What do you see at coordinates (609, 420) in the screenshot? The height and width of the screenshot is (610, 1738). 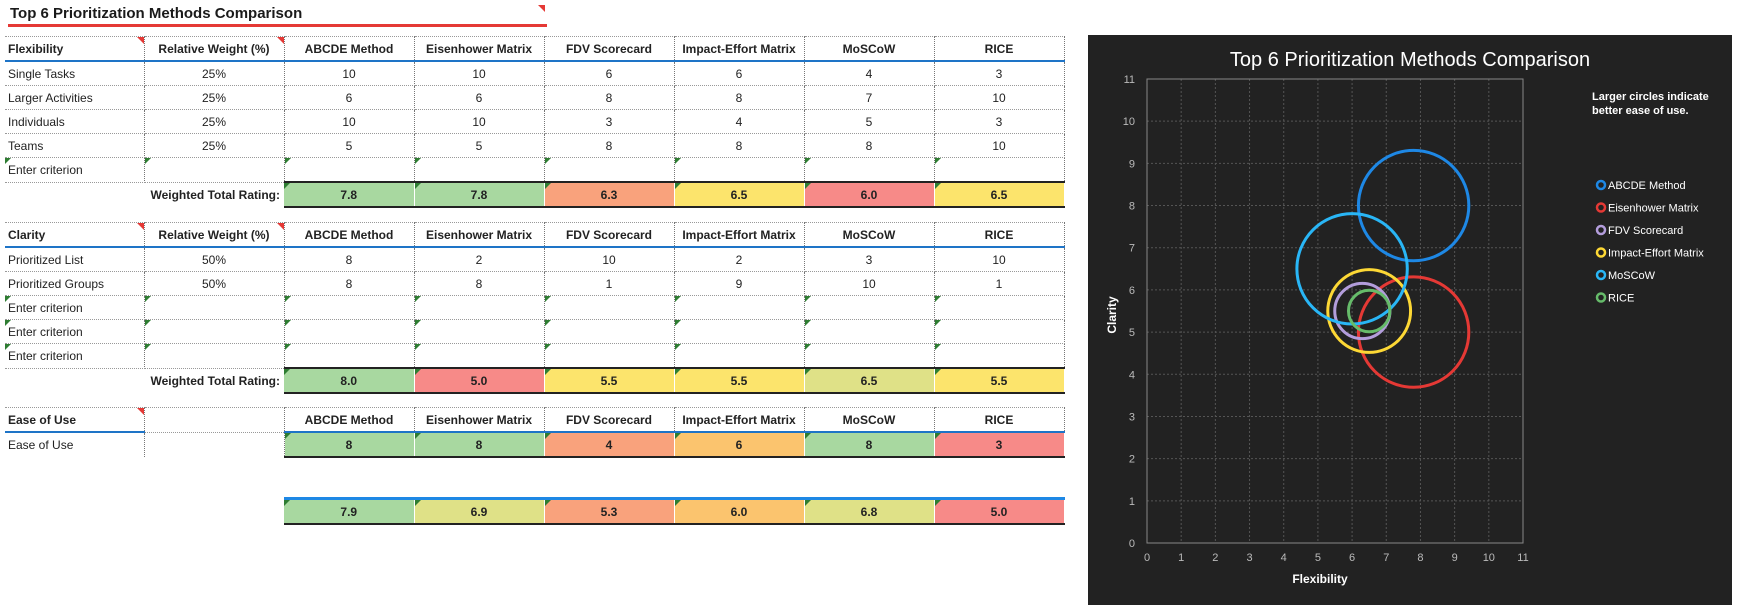 I see `method-header: FDV Scorecard` at bounding box center [609, 420].